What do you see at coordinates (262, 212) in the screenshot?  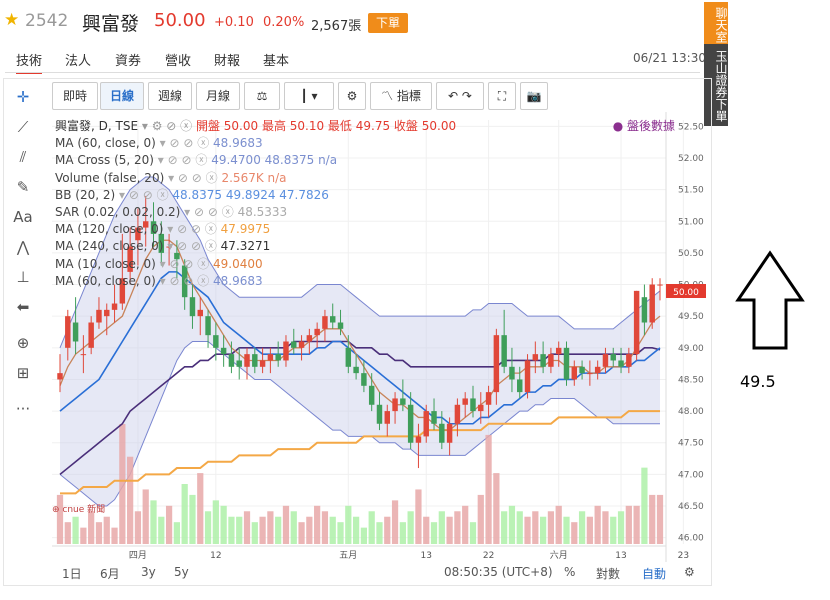 I see `legend-row-values: 48.5333` at bounding box center [262, 212].